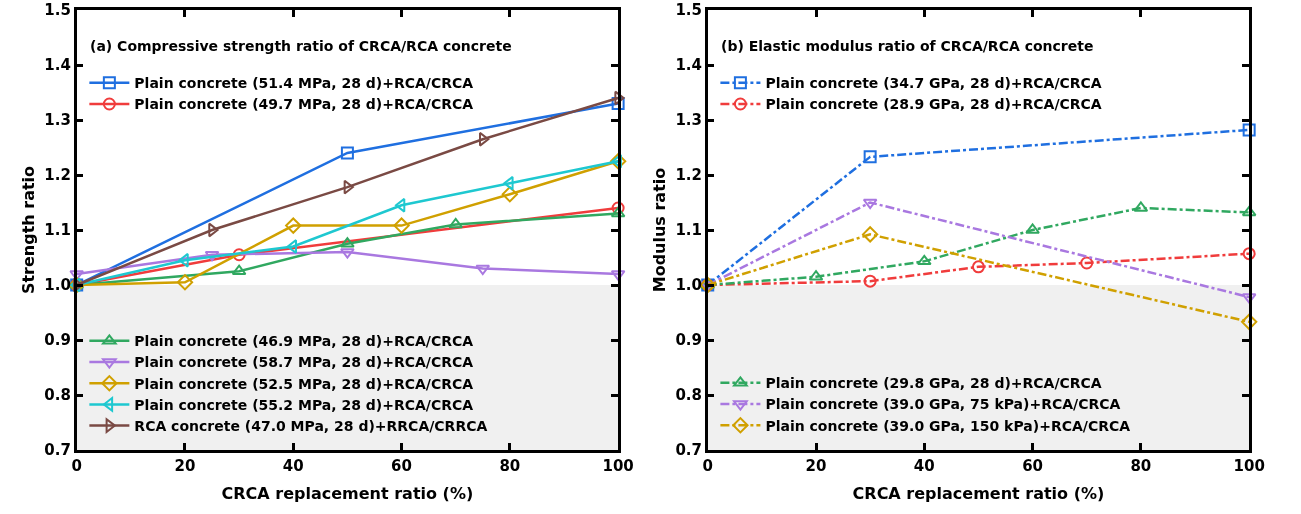  Describe the element at coordinates (943, 404) in the screenshot. I see `legend-label: Plain concrete (39.0 GPa, 75 kPa)+RCA/CRCA` at that location.